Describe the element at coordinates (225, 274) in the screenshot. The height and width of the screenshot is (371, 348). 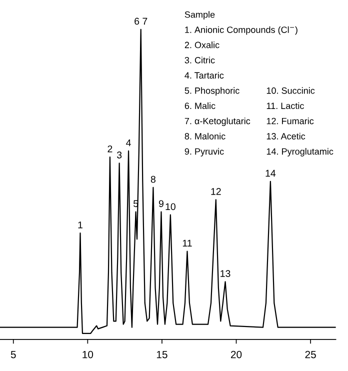
I see `annotation: 13` at that location.